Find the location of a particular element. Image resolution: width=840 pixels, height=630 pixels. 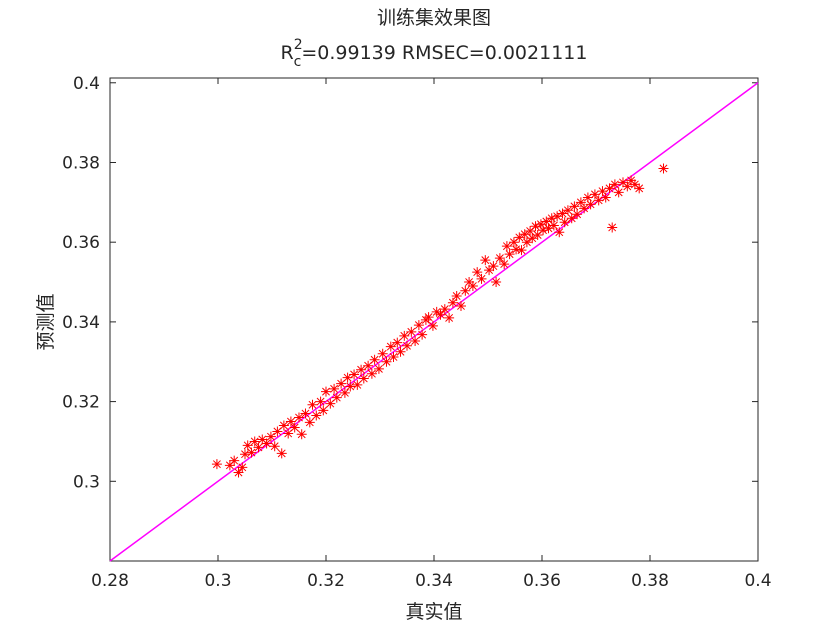

y-tick-label: 0.3 is located at coordinates (86, 482).